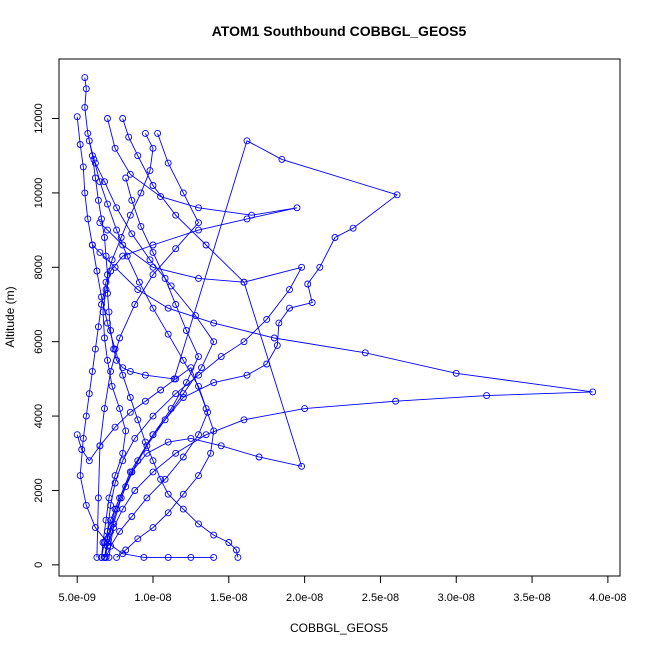 The height and width of the screenshot is (650, 650). What do you see at coordinates (39, 193) in the screenshot?
I see `y-tick-label: 10000` at bounding box center [39, 193].